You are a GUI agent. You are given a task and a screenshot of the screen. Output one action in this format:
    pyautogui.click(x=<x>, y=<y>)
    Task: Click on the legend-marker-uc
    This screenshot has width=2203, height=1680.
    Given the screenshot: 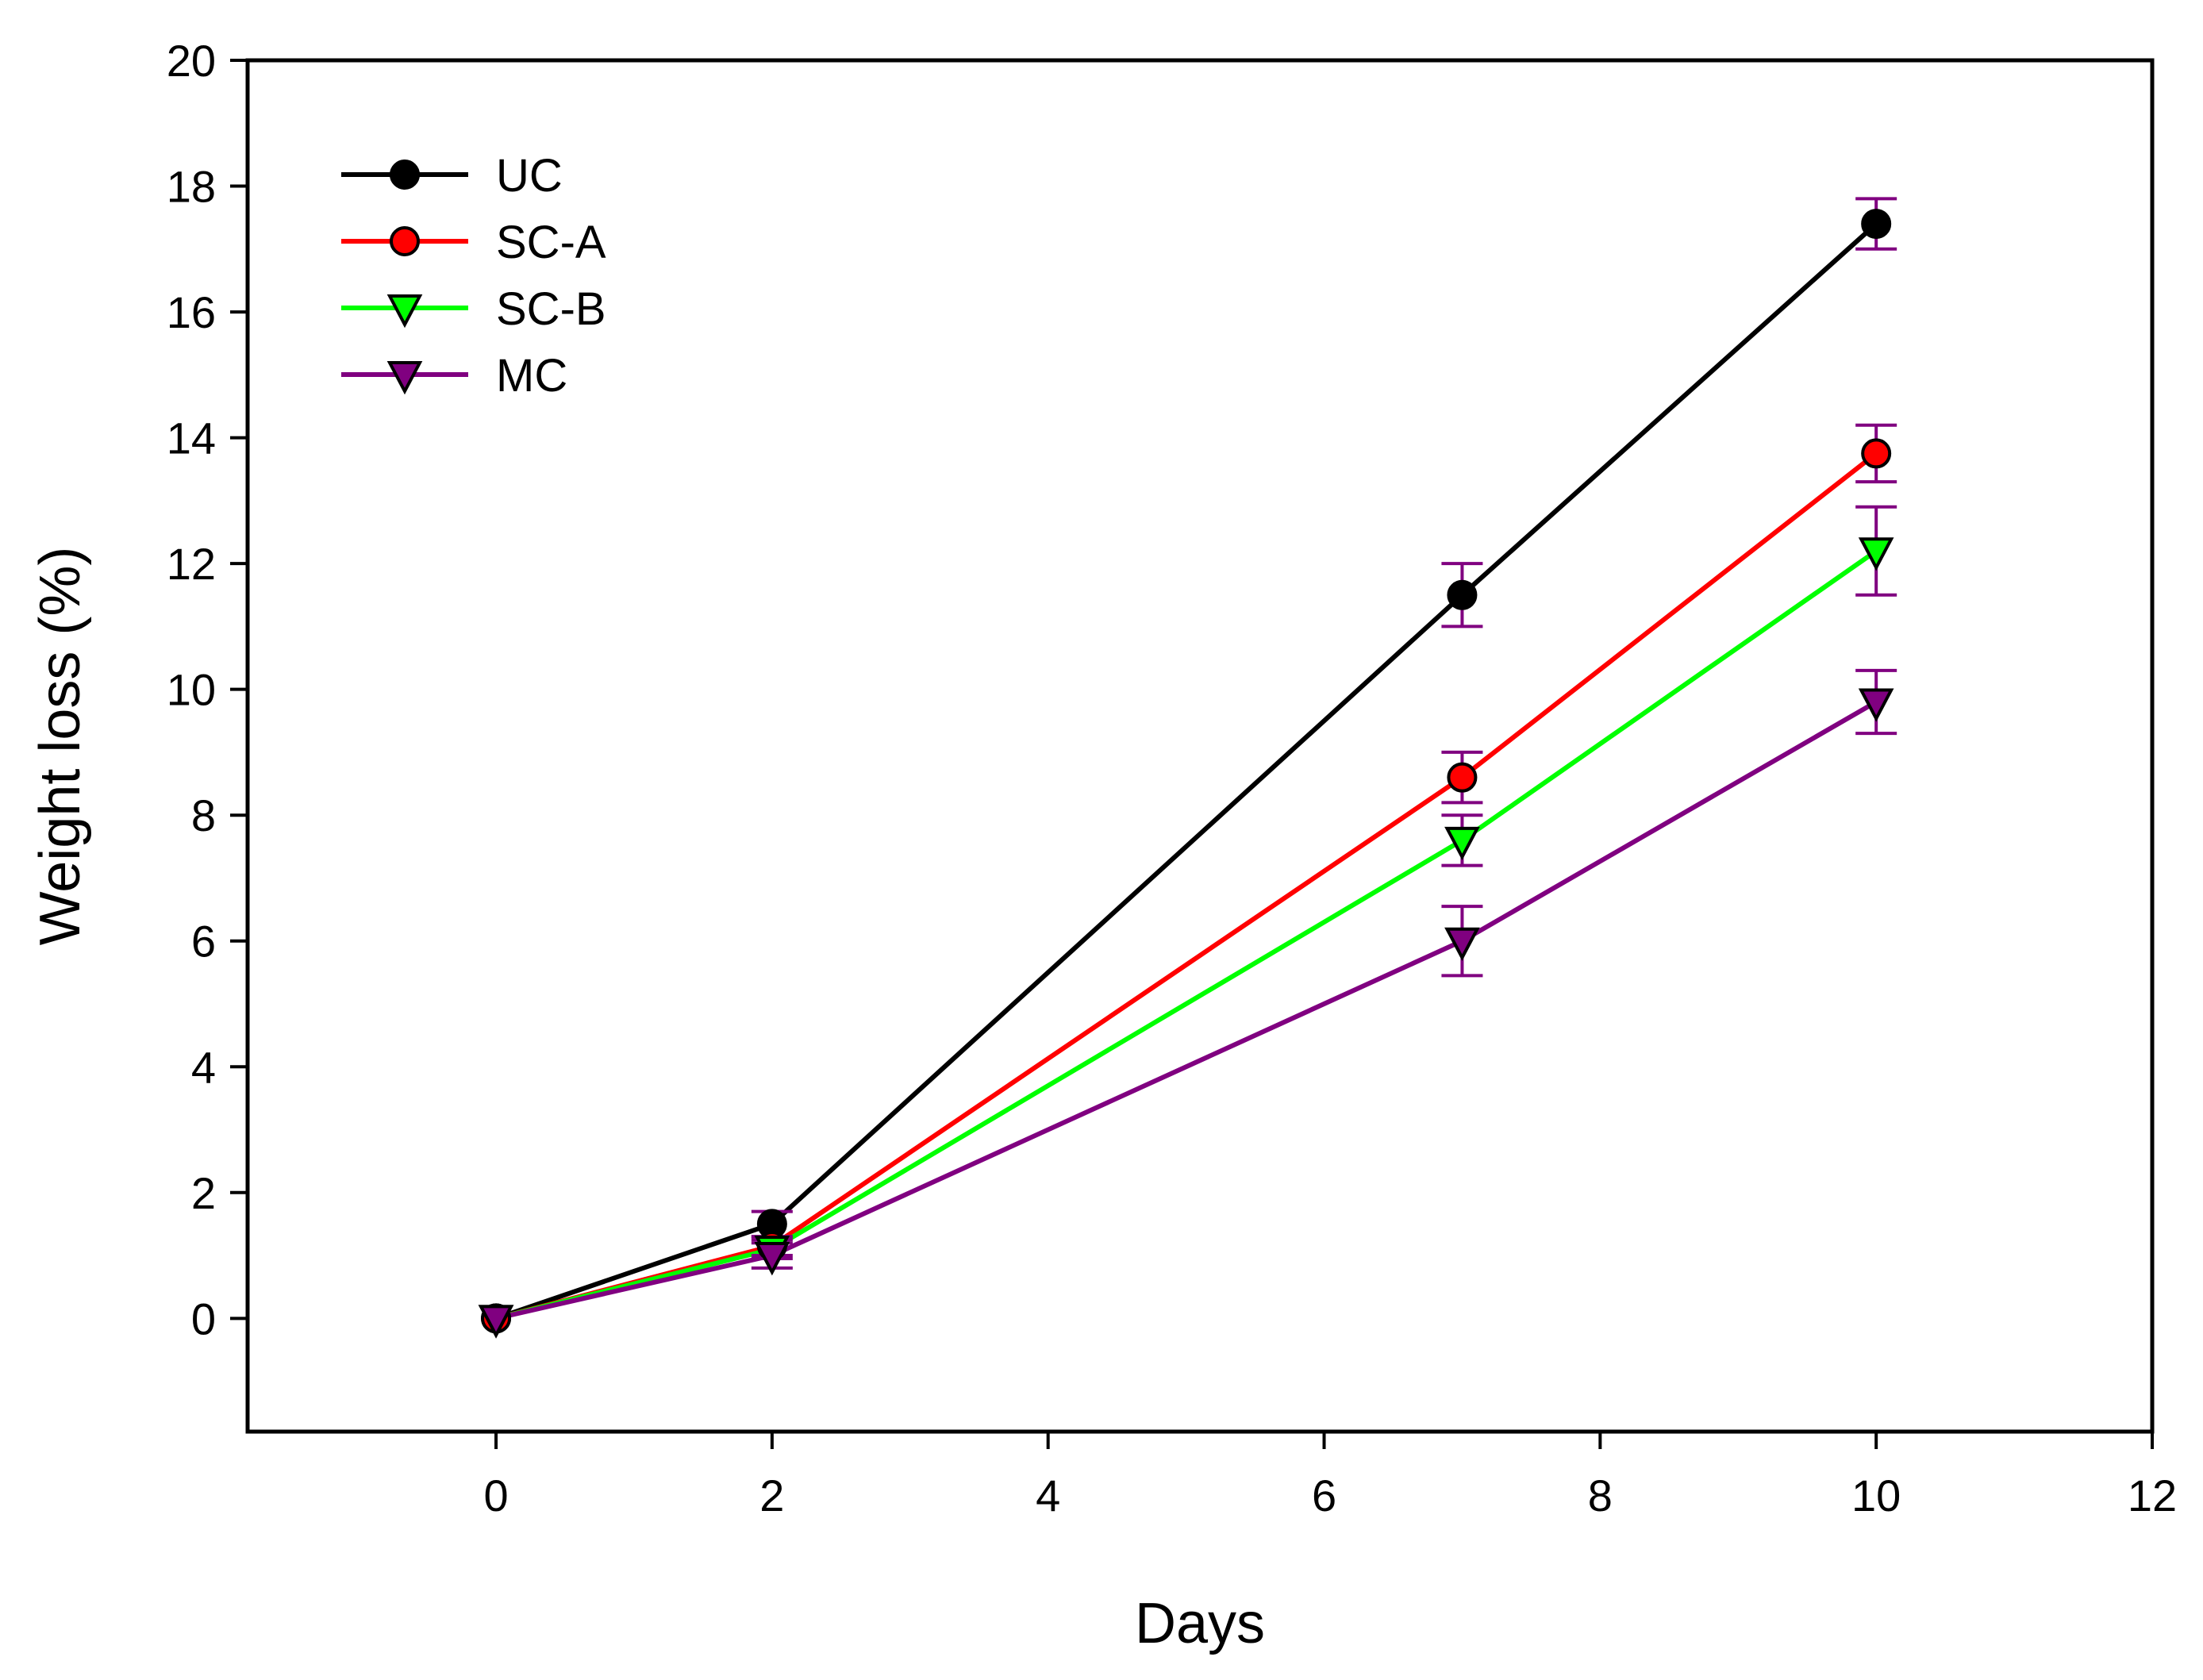 What is the action you would take?
    pyautogui.click(x=405, y=175)
    